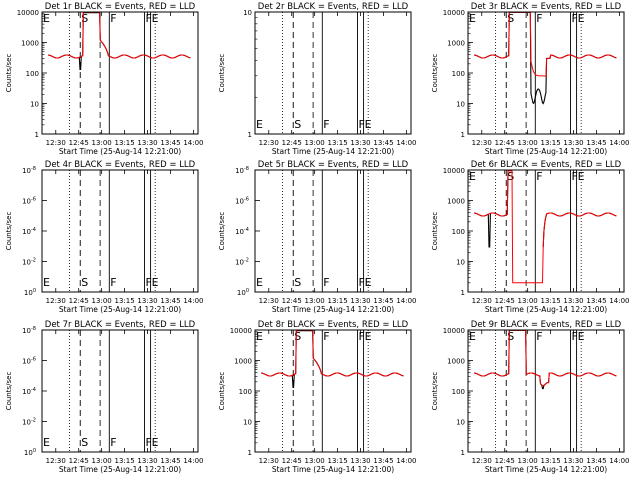 The height and width of the screenshot is (480, 640). Describe the element at coordinates (250, 453) in the screenshot. I see `y-tick-label: 1` at that location.